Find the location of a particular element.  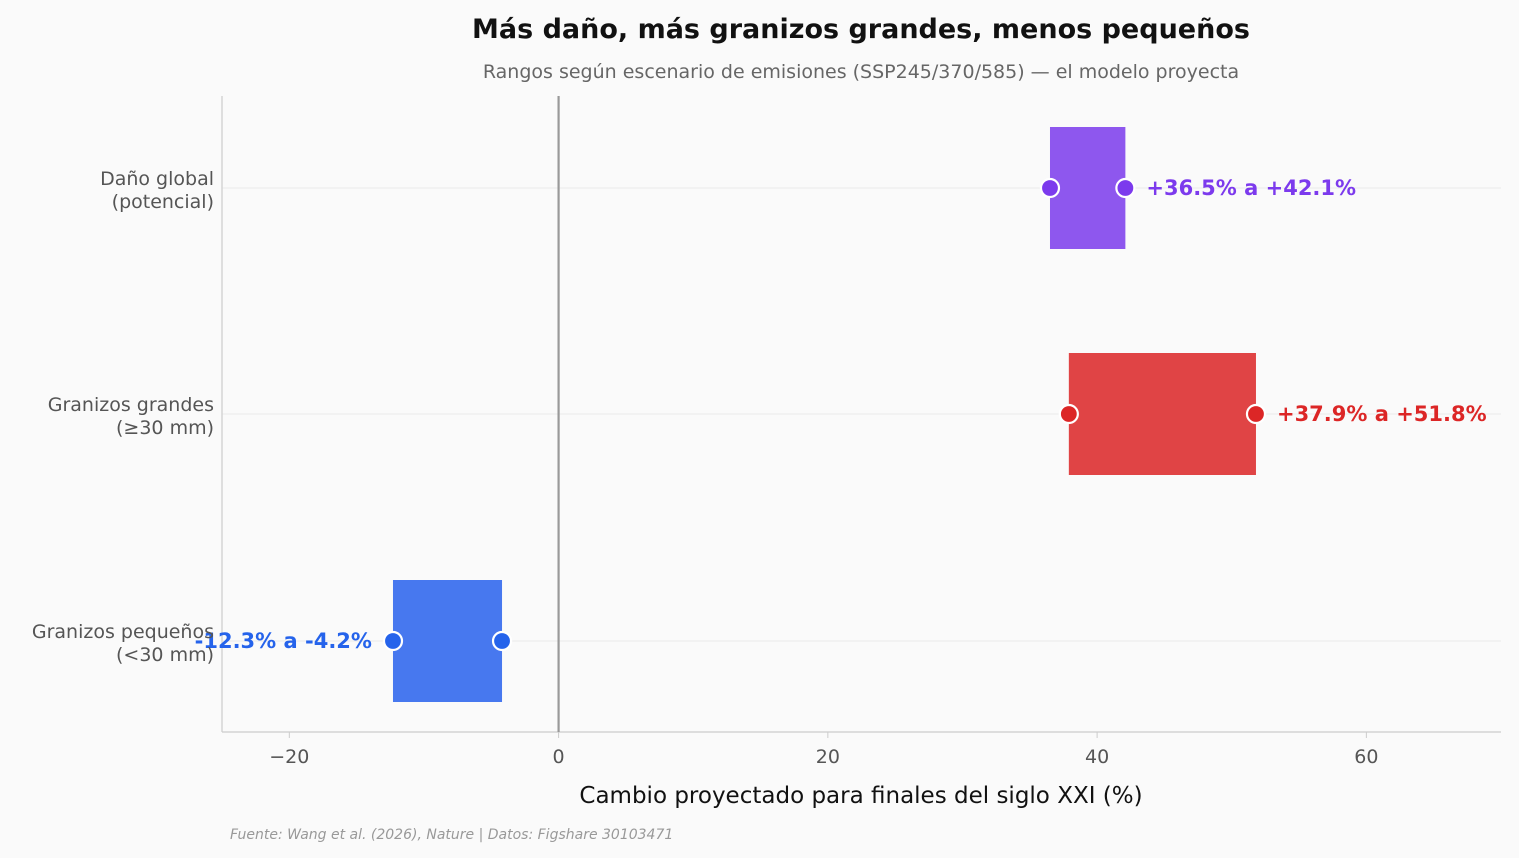

category-label-line: (≥30 mm) is located at coordinates (165, 428).